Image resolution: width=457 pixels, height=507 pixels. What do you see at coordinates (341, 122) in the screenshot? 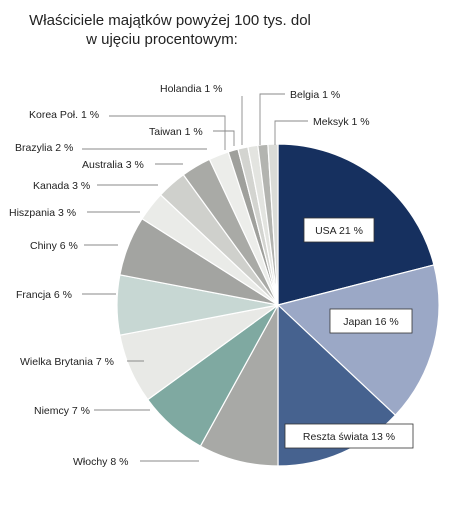
I see `slice-label: Meksyk 1 %` at bounding box center [341, 122].